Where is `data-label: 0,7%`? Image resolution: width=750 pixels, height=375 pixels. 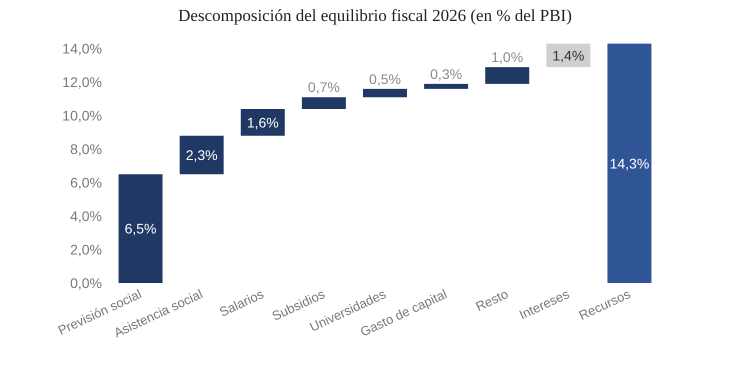 data-label: 0,7% is located at coordinates (324, 87).